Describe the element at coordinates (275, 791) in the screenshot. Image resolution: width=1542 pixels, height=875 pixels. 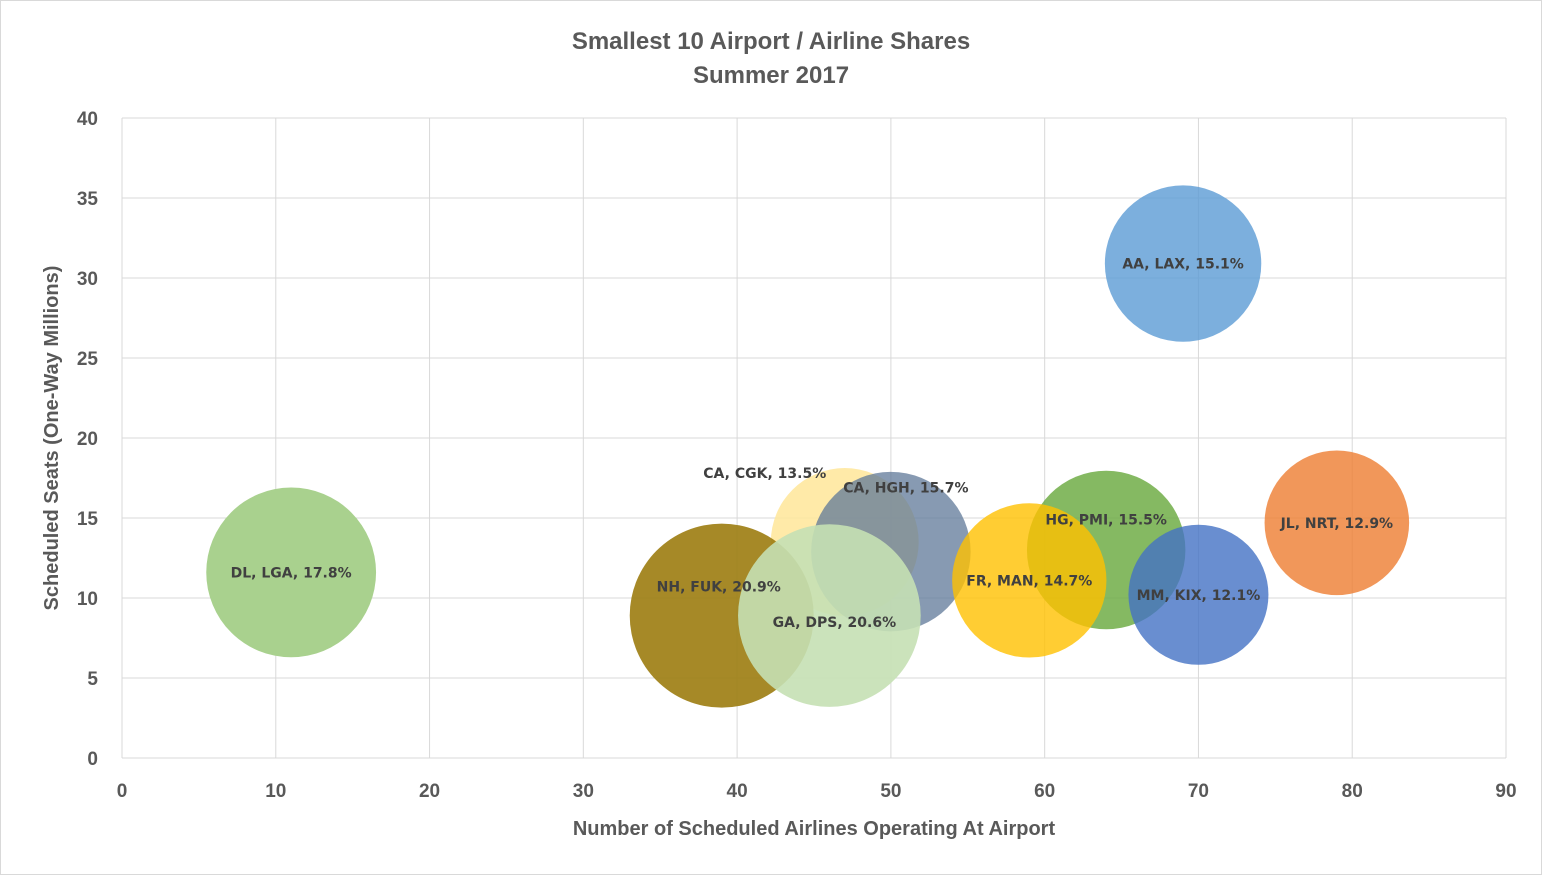
I see `x-tick-label: 10` at that location.